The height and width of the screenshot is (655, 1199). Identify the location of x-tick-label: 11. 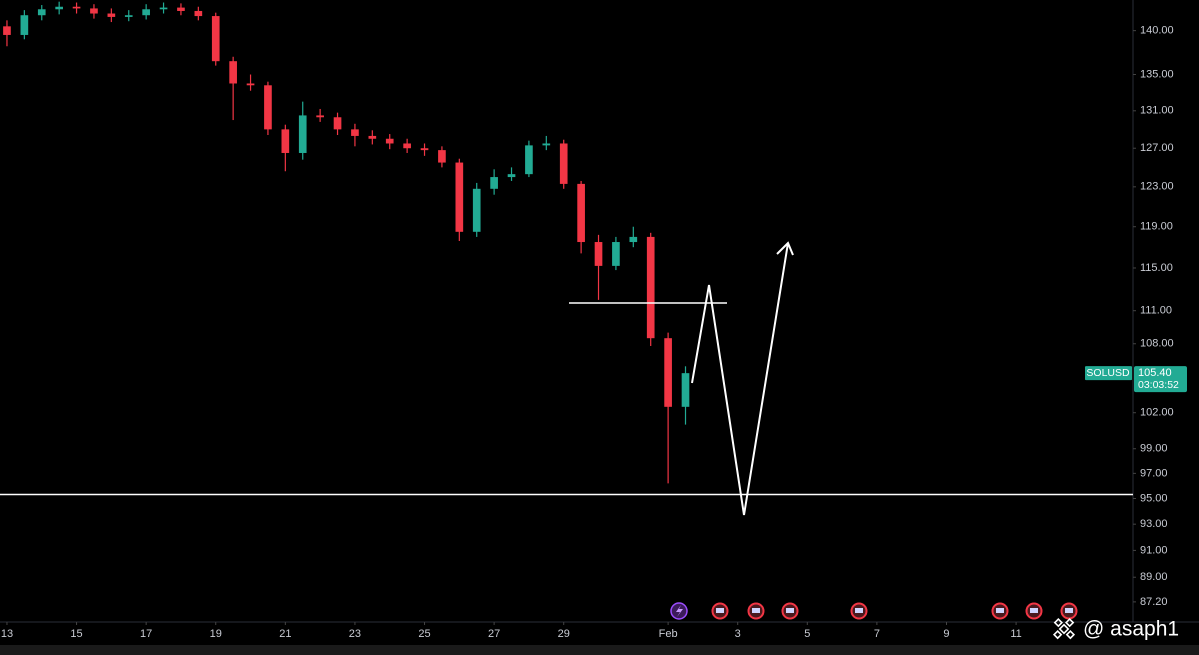
(1015, 634).